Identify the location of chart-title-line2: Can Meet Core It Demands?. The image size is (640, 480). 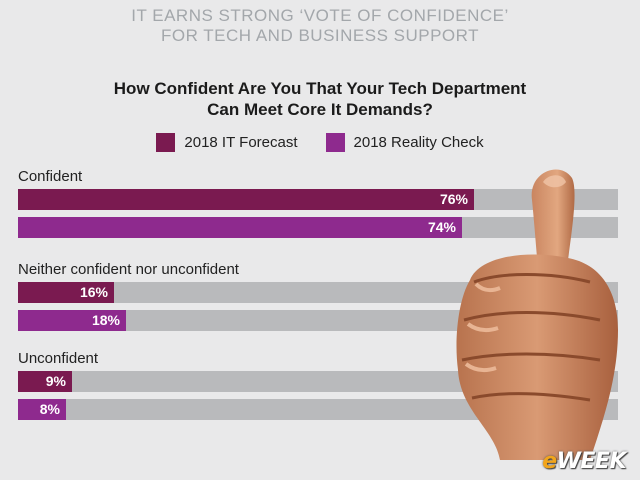
(320, 109).